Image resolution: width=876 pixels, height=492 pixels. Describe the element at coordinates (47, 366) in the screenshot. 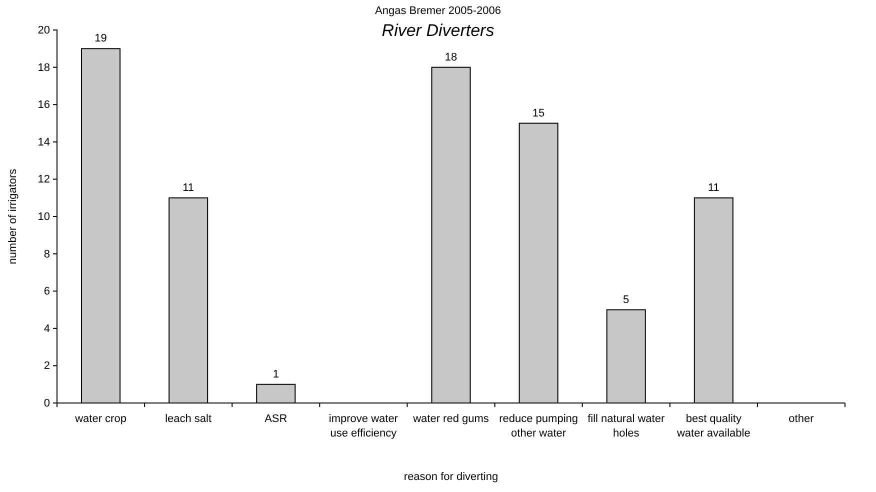

I see `y-tick-label: 2` at that location.